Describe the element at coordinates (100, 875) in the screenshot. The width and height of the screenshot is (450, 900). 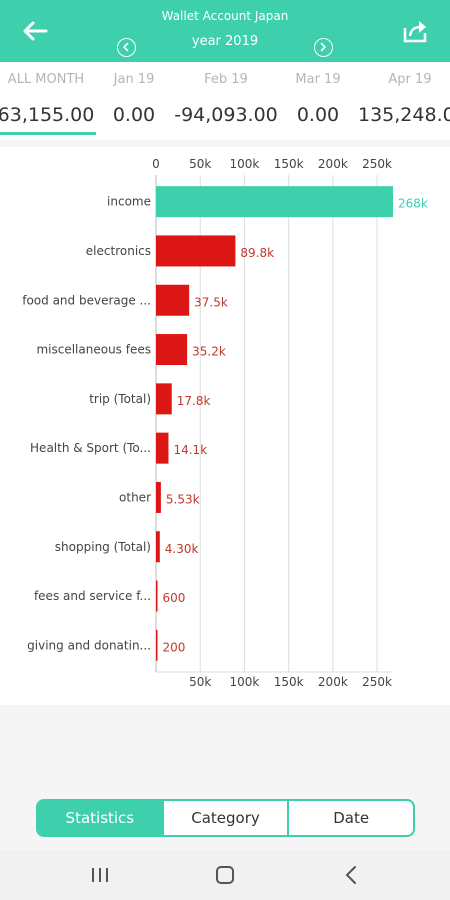
I see `recents-icon` at that location.